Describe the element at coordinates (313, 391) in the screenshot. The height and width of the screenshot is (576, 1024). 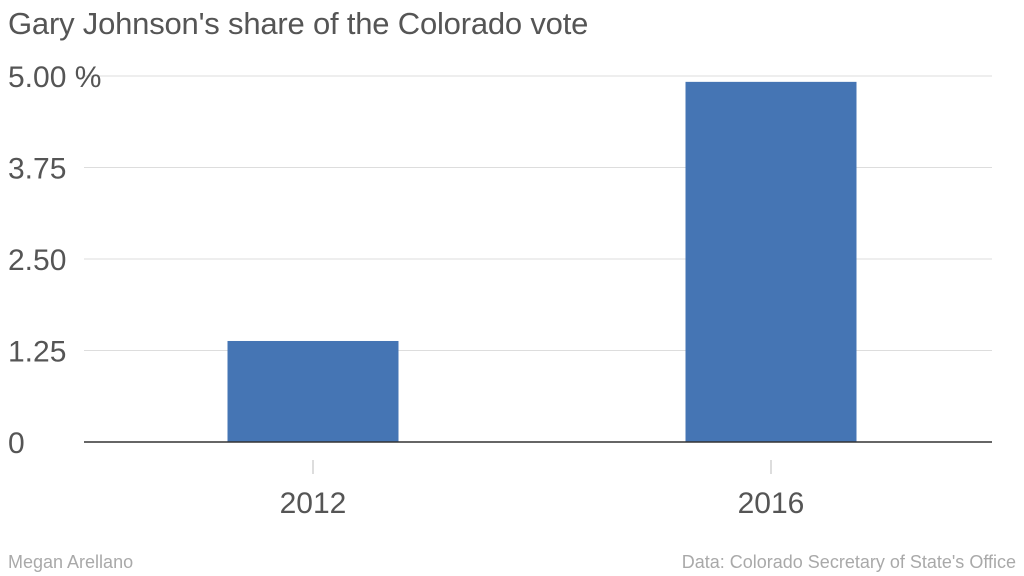
I see `bar-2012` at that location.